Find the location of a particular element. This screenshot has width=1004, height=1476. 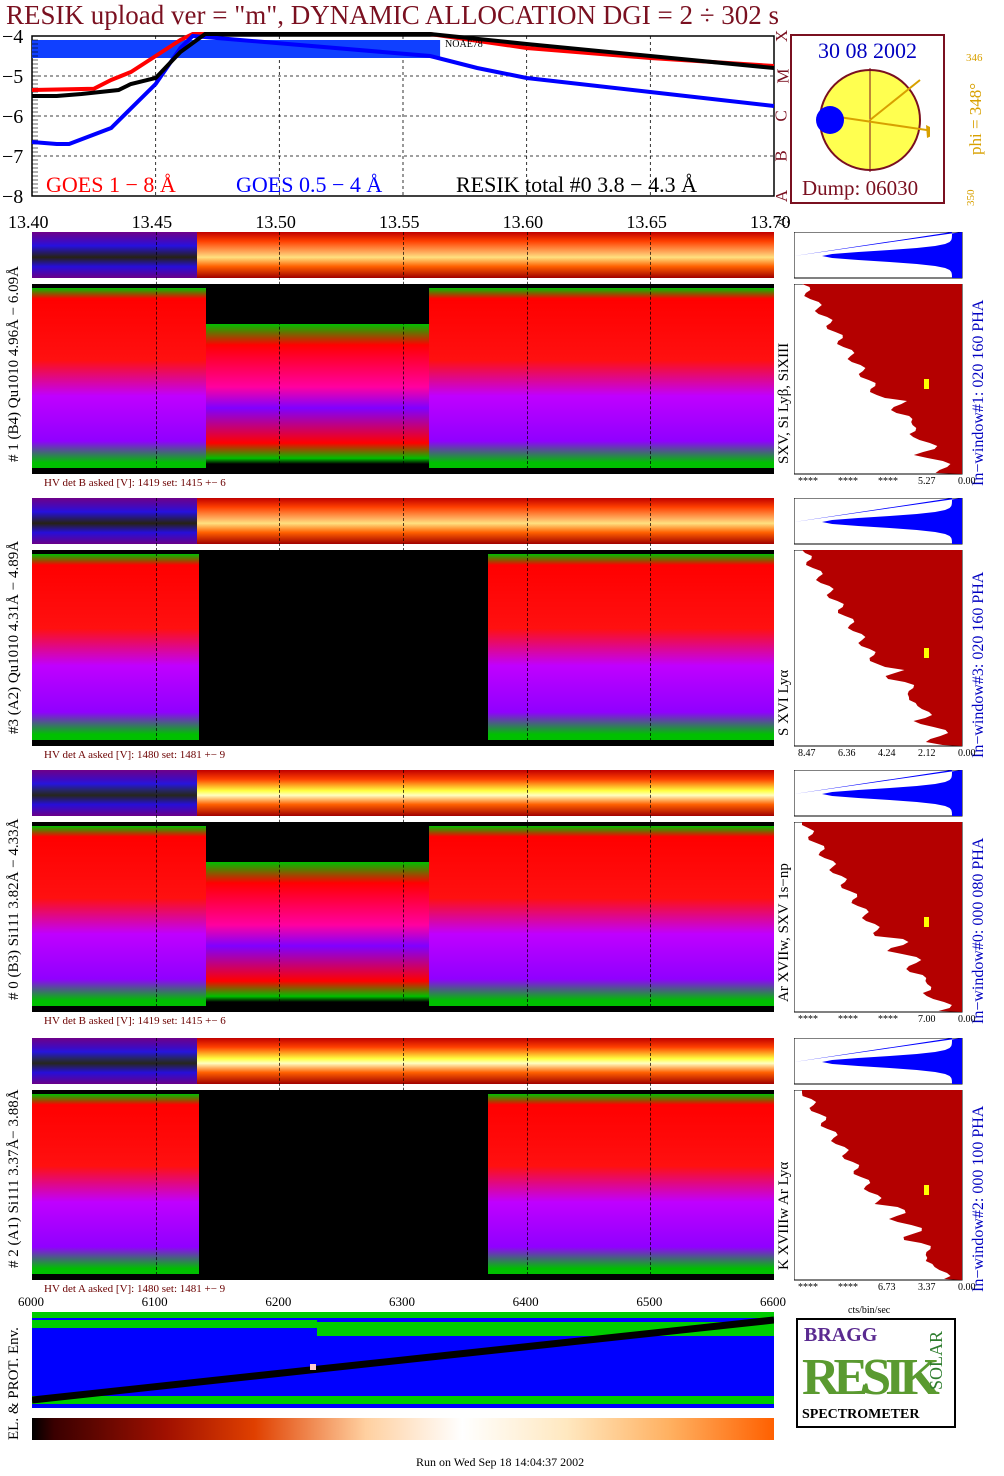

observation-date: 30 08 2002 is located at coordinates (867, 50).